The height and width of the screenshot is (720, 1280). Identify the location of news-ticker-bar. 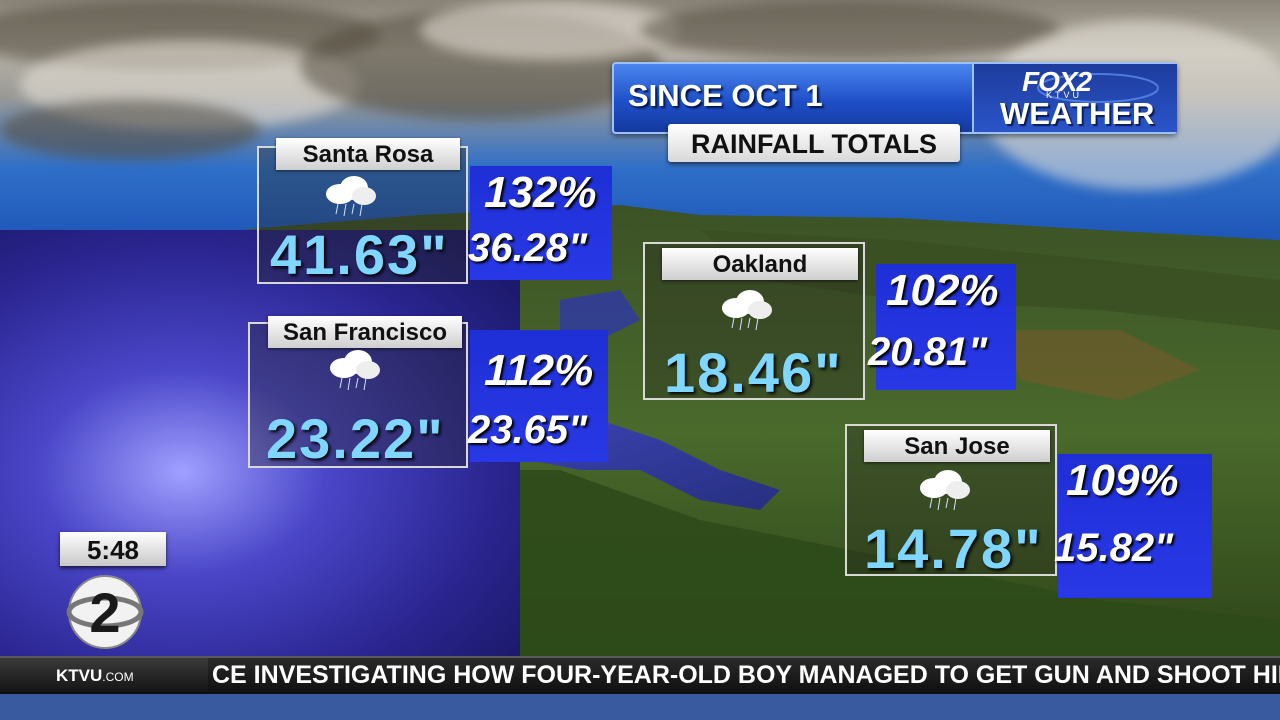
(640, 675).